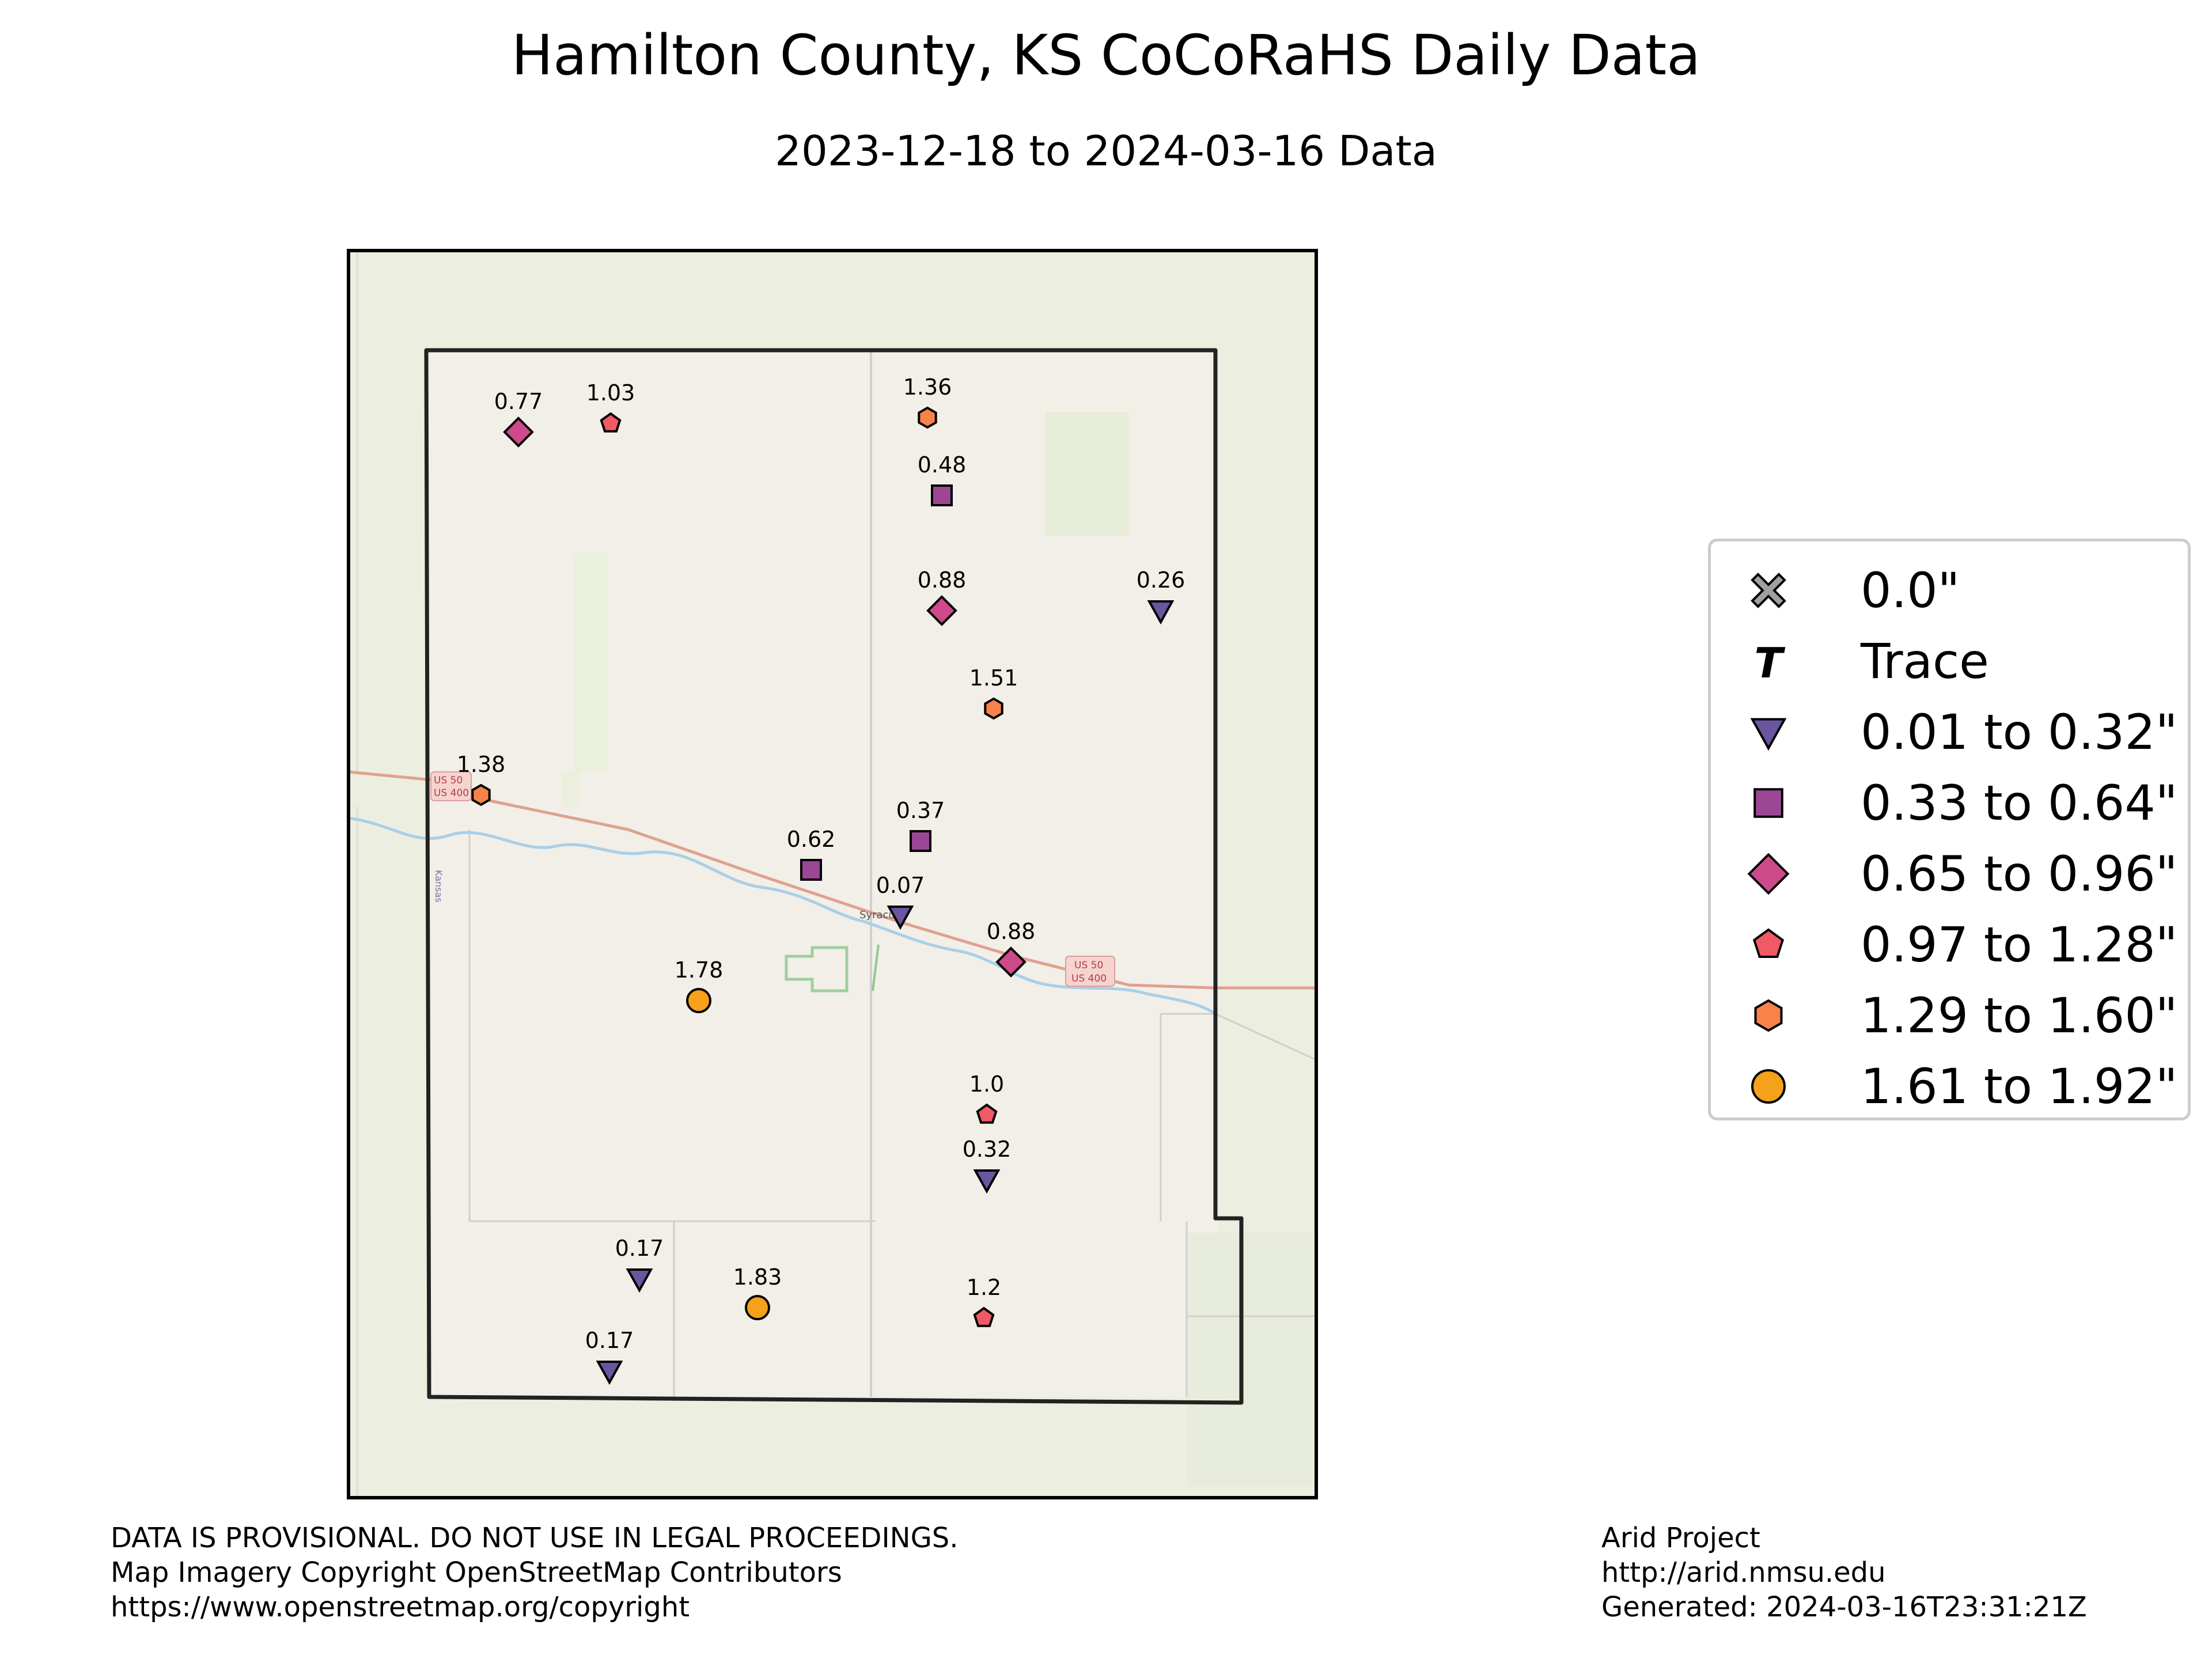  I want to click on station-value-label: 0.37, so click(920, 810).